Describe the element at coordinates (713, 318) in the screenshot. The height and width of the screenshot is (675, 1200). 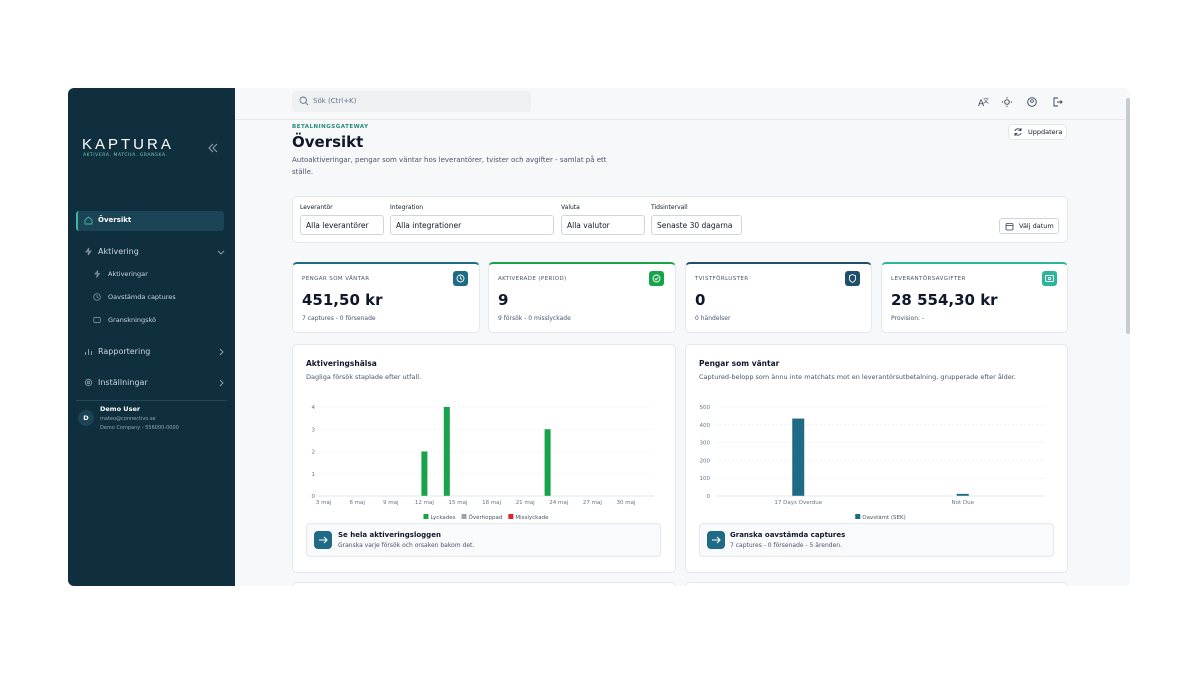
I see `card-note: 0 händelser` at that location.